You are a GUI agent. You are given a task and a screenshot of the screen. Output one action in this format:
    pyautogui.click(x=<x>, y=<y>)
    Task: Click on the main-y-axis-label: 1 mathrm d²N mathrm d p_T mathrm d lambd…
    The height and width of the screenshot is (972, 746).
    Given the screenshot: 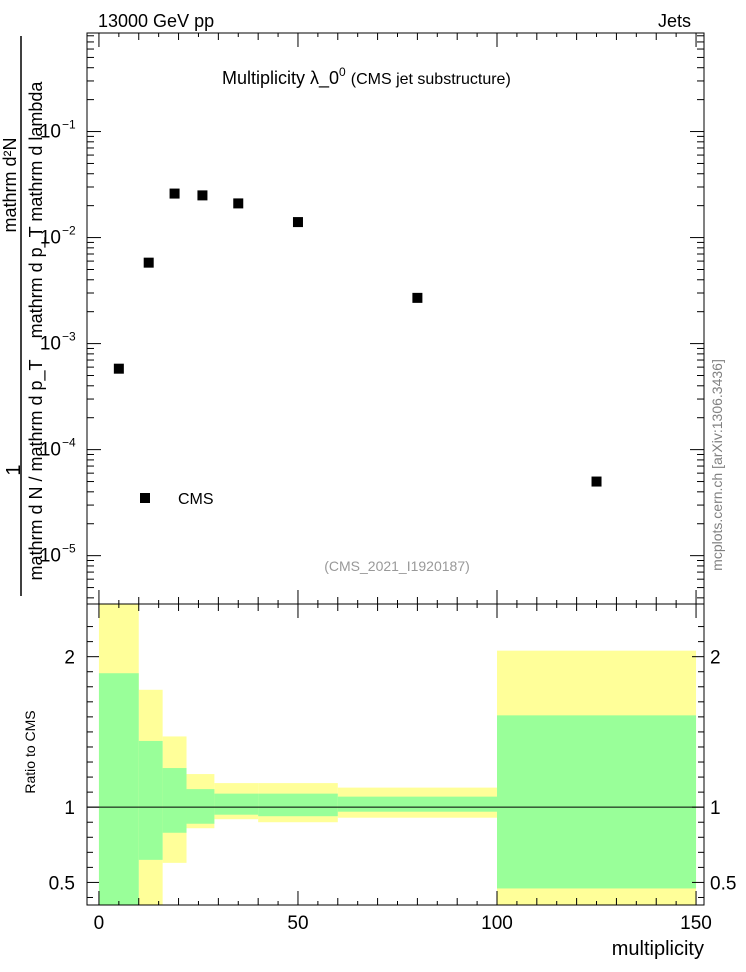 What is the action you would take?
    pyautogui.click(x=23, y=316)
    